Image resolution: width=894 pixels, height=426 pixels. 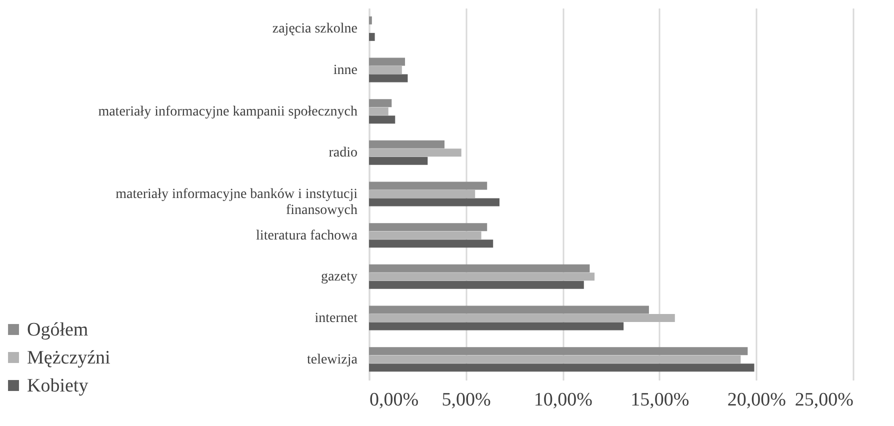 What do you see at coordinates (563, 400) in the screenshot?
I see `x-tick-label: 10,00%` at bounding box center [563, 400].